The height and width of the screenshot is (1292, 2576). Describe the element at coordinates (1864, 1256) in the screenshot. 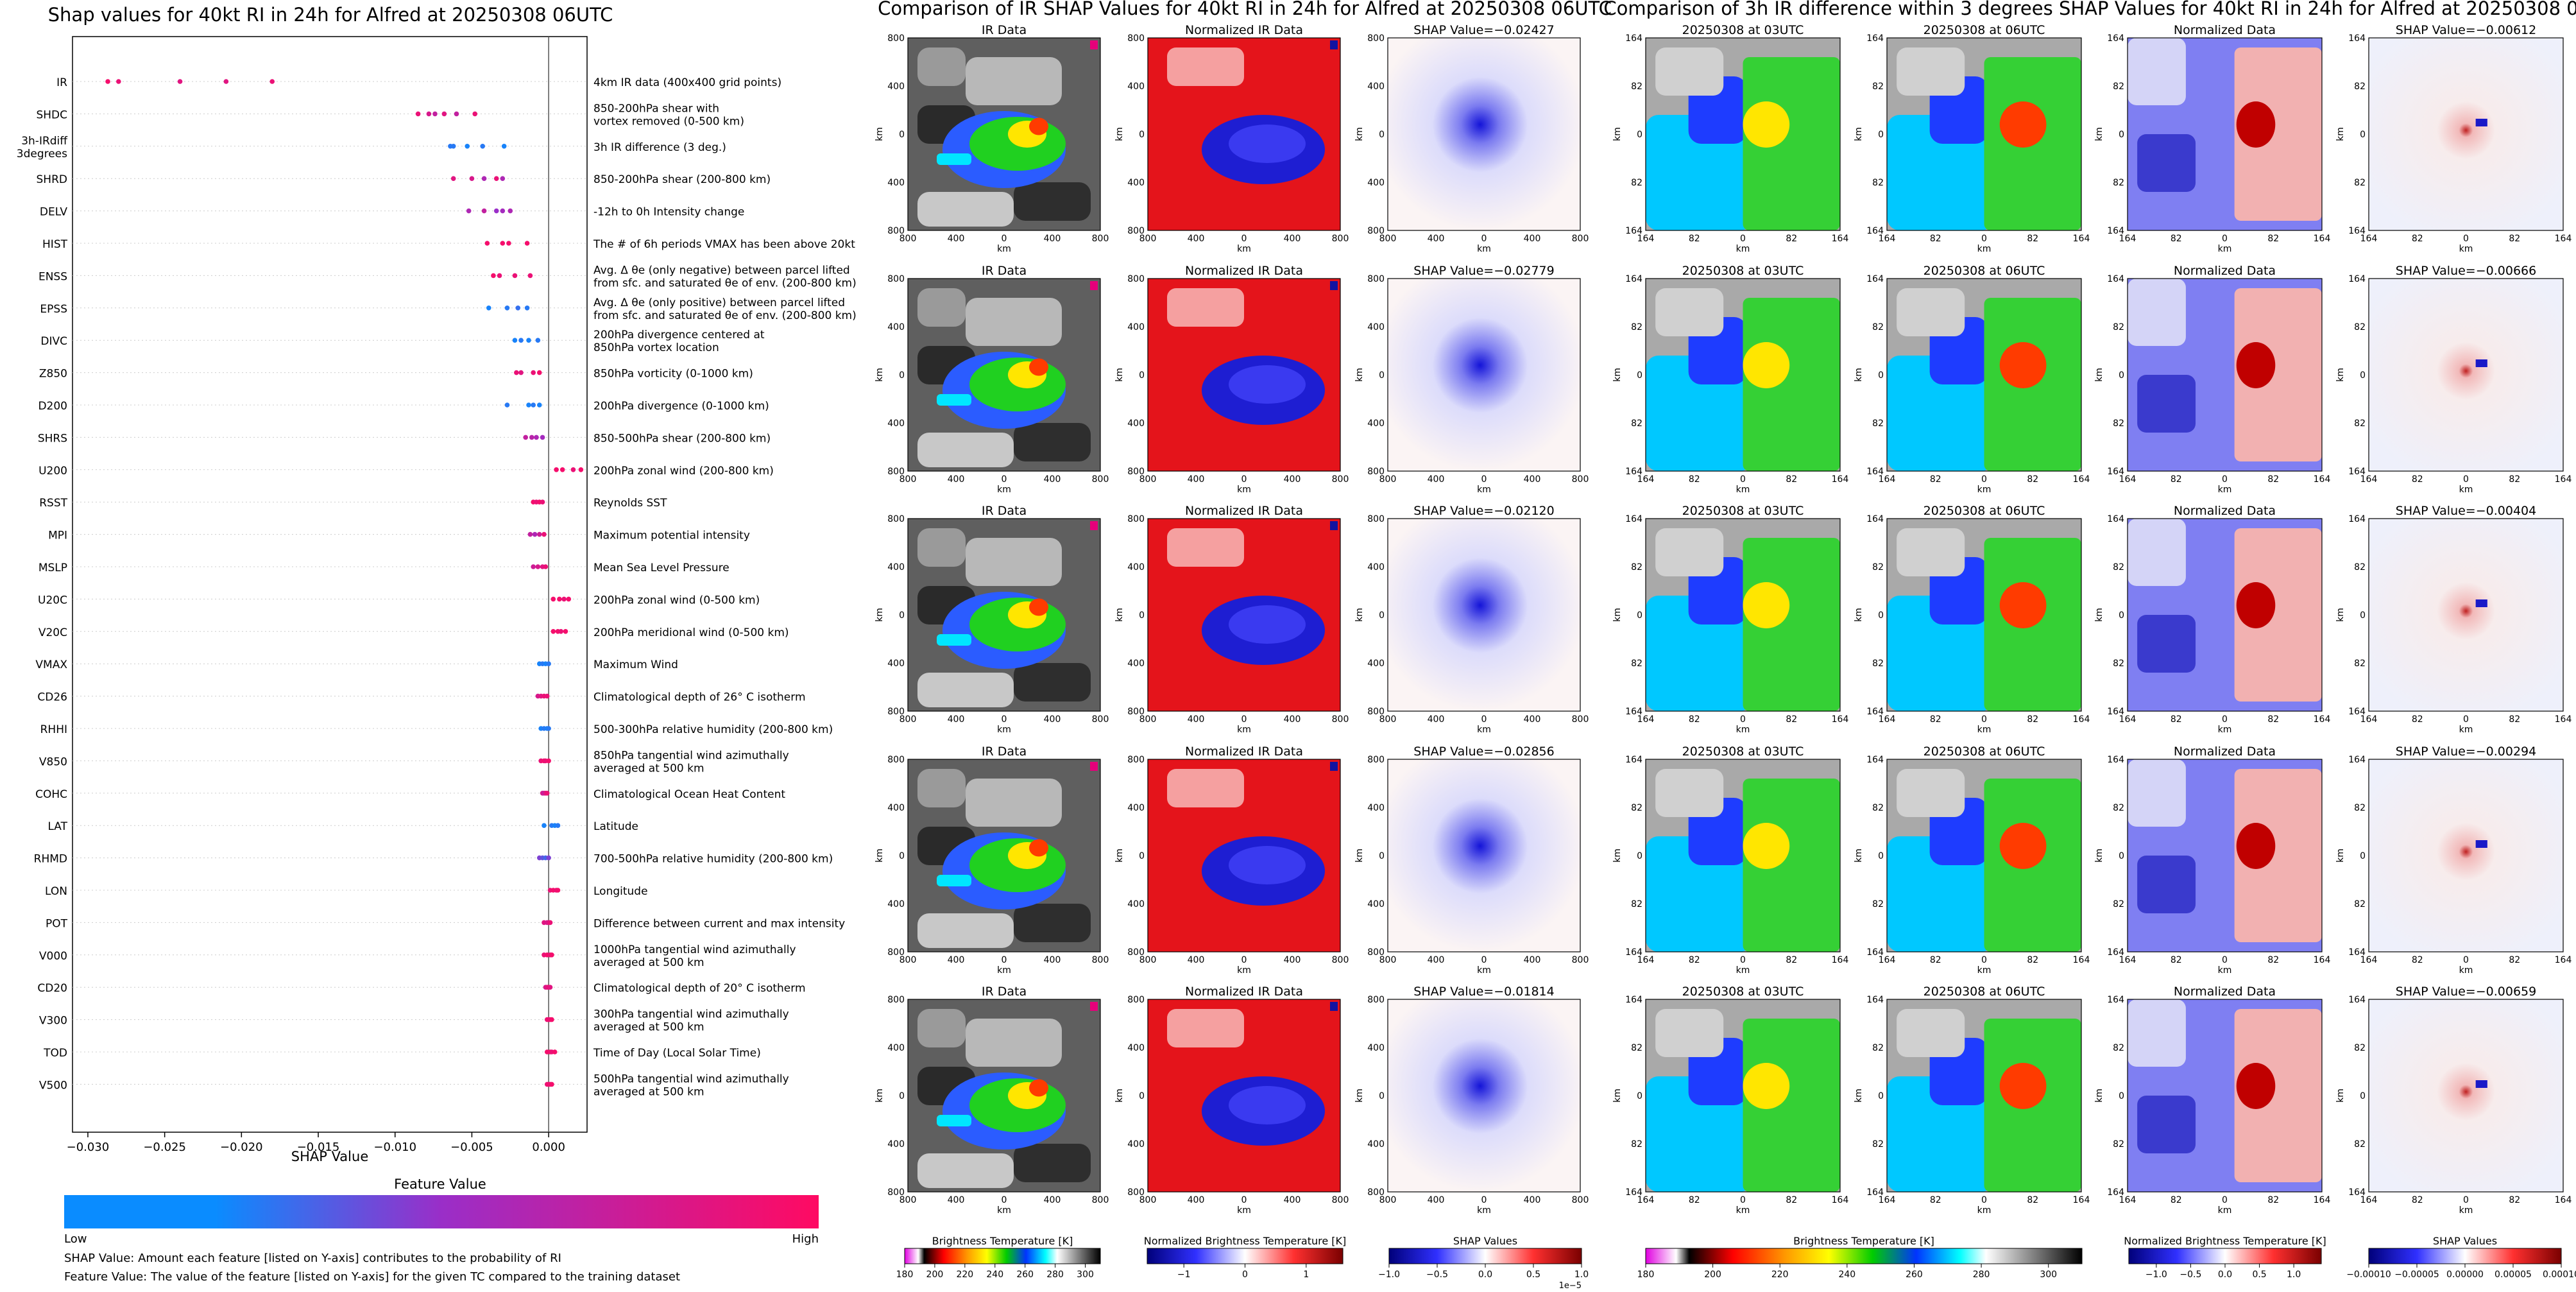

I see `irdiff-brightness-colorbar` at that location.